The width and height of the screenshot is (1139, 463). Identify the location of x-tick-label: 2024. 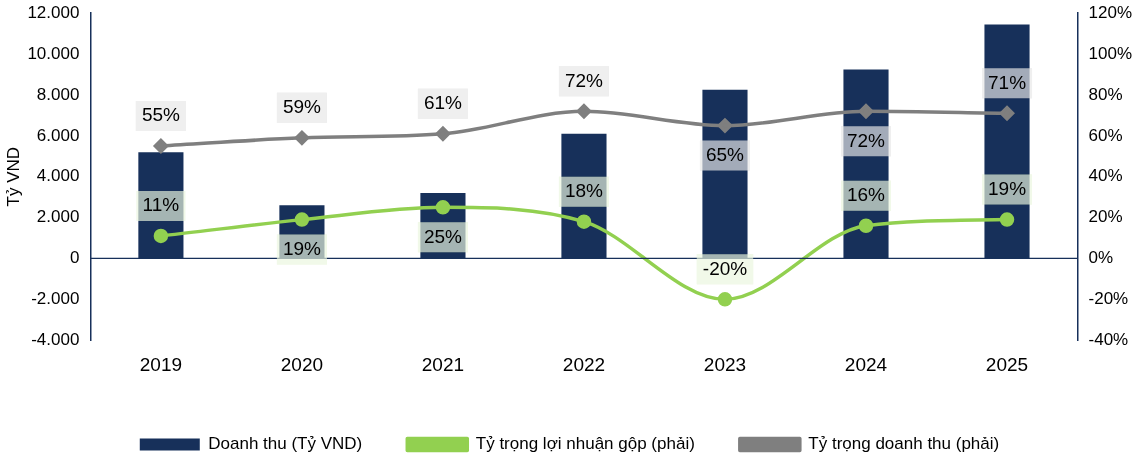
(866, 364).